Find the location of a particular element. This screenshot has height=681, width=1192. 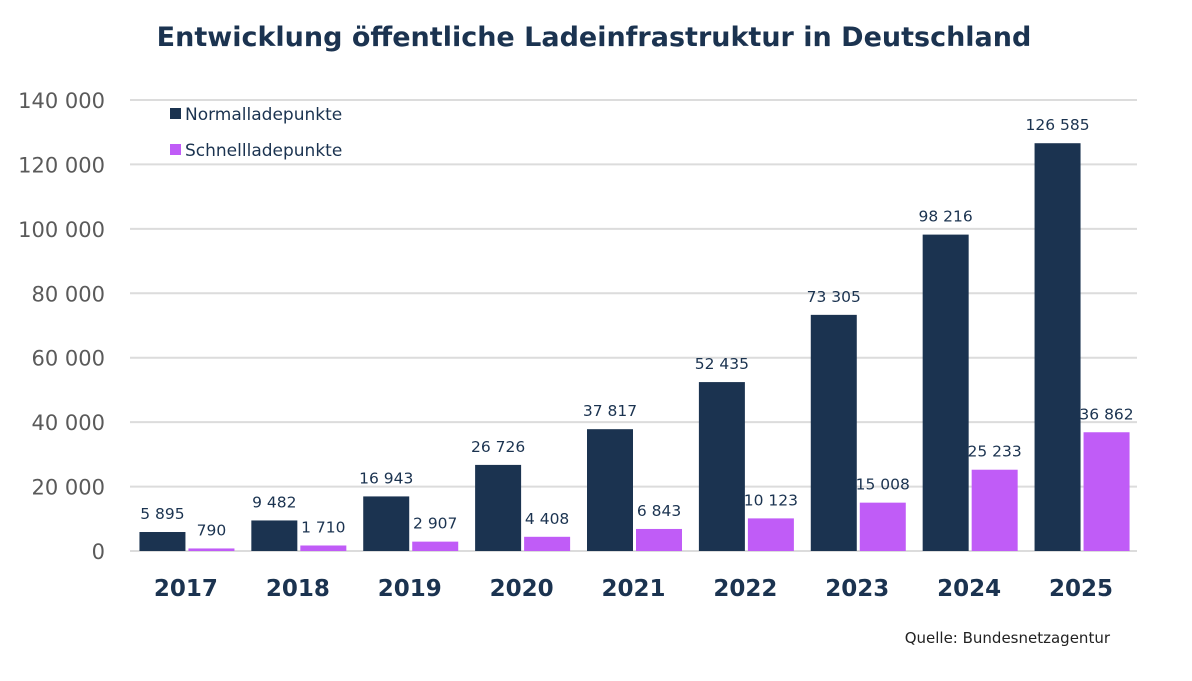

y-tick-label: 20 000 is located at coordinates (68, 488).